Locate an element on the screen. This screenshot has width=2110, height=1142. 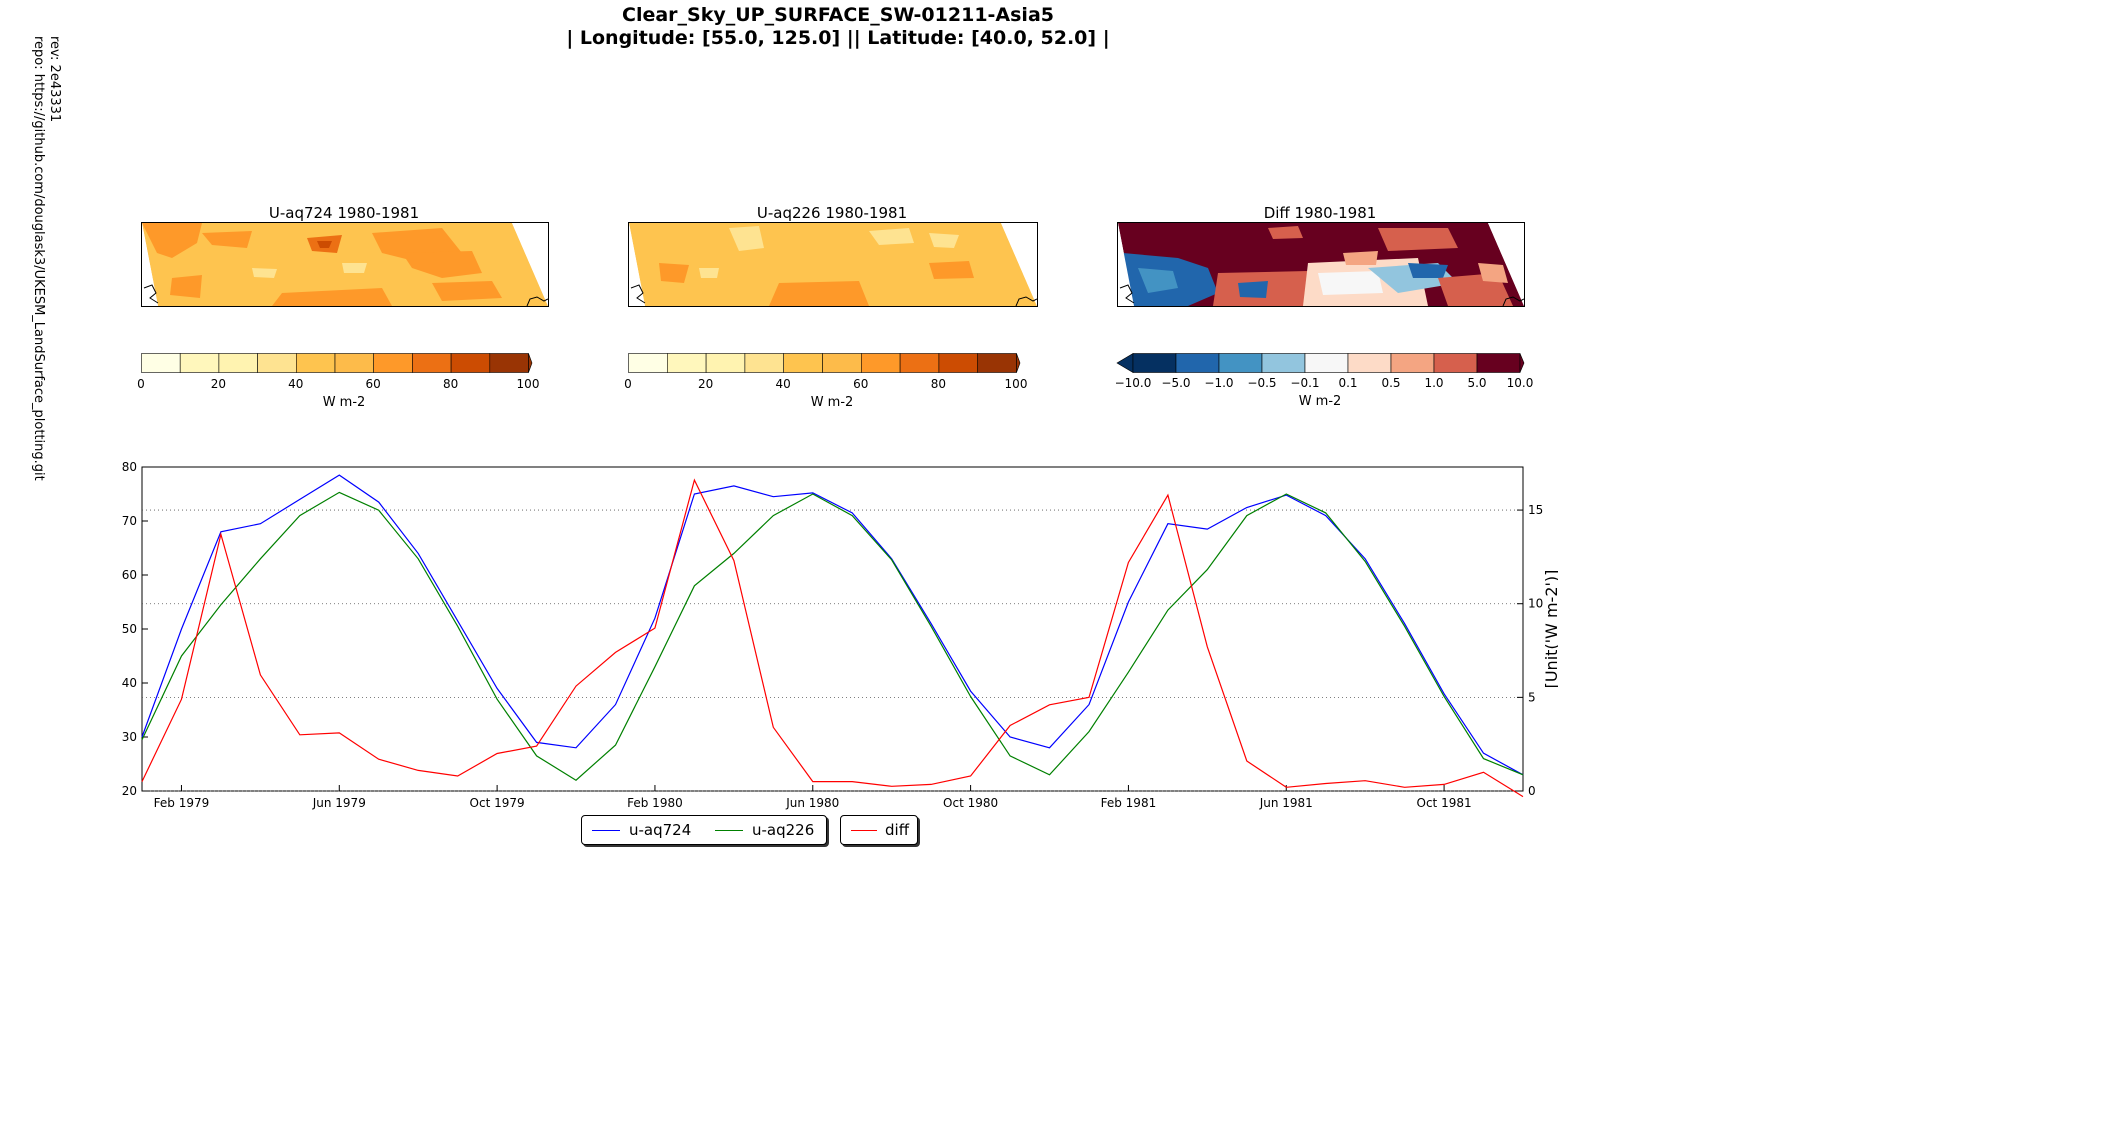
colorbar-3-label: W m-2 is located at coordinates (1320, 401).